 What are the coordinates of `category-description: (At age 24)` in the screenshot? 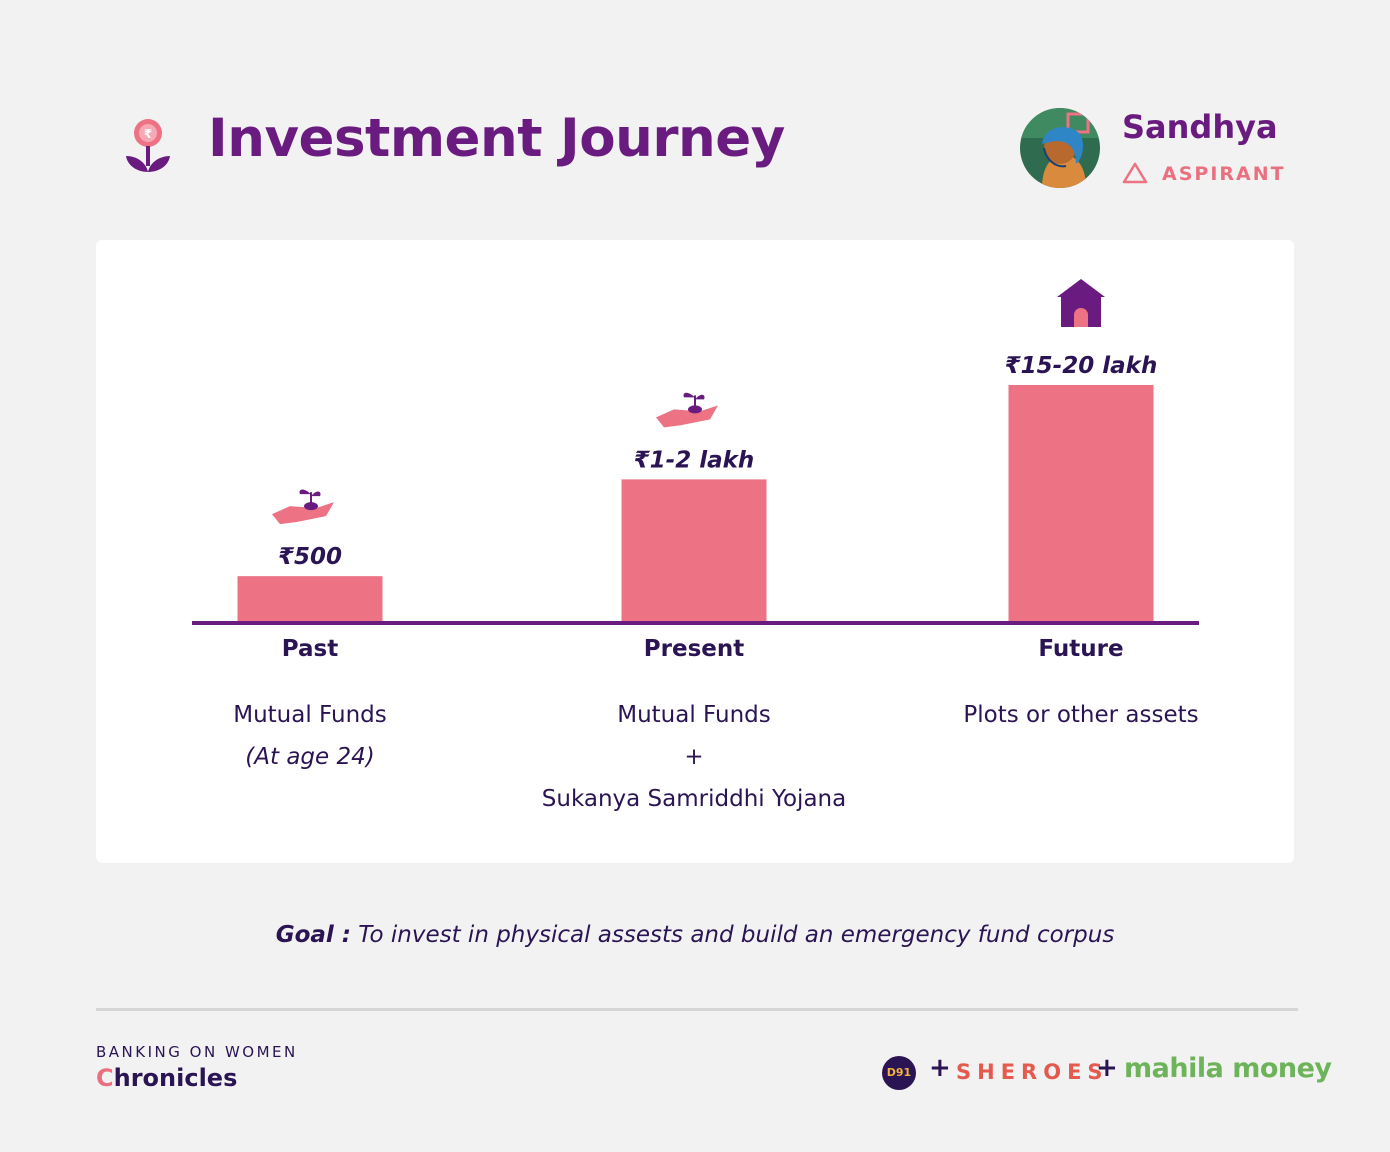 It's located at (310, 757).